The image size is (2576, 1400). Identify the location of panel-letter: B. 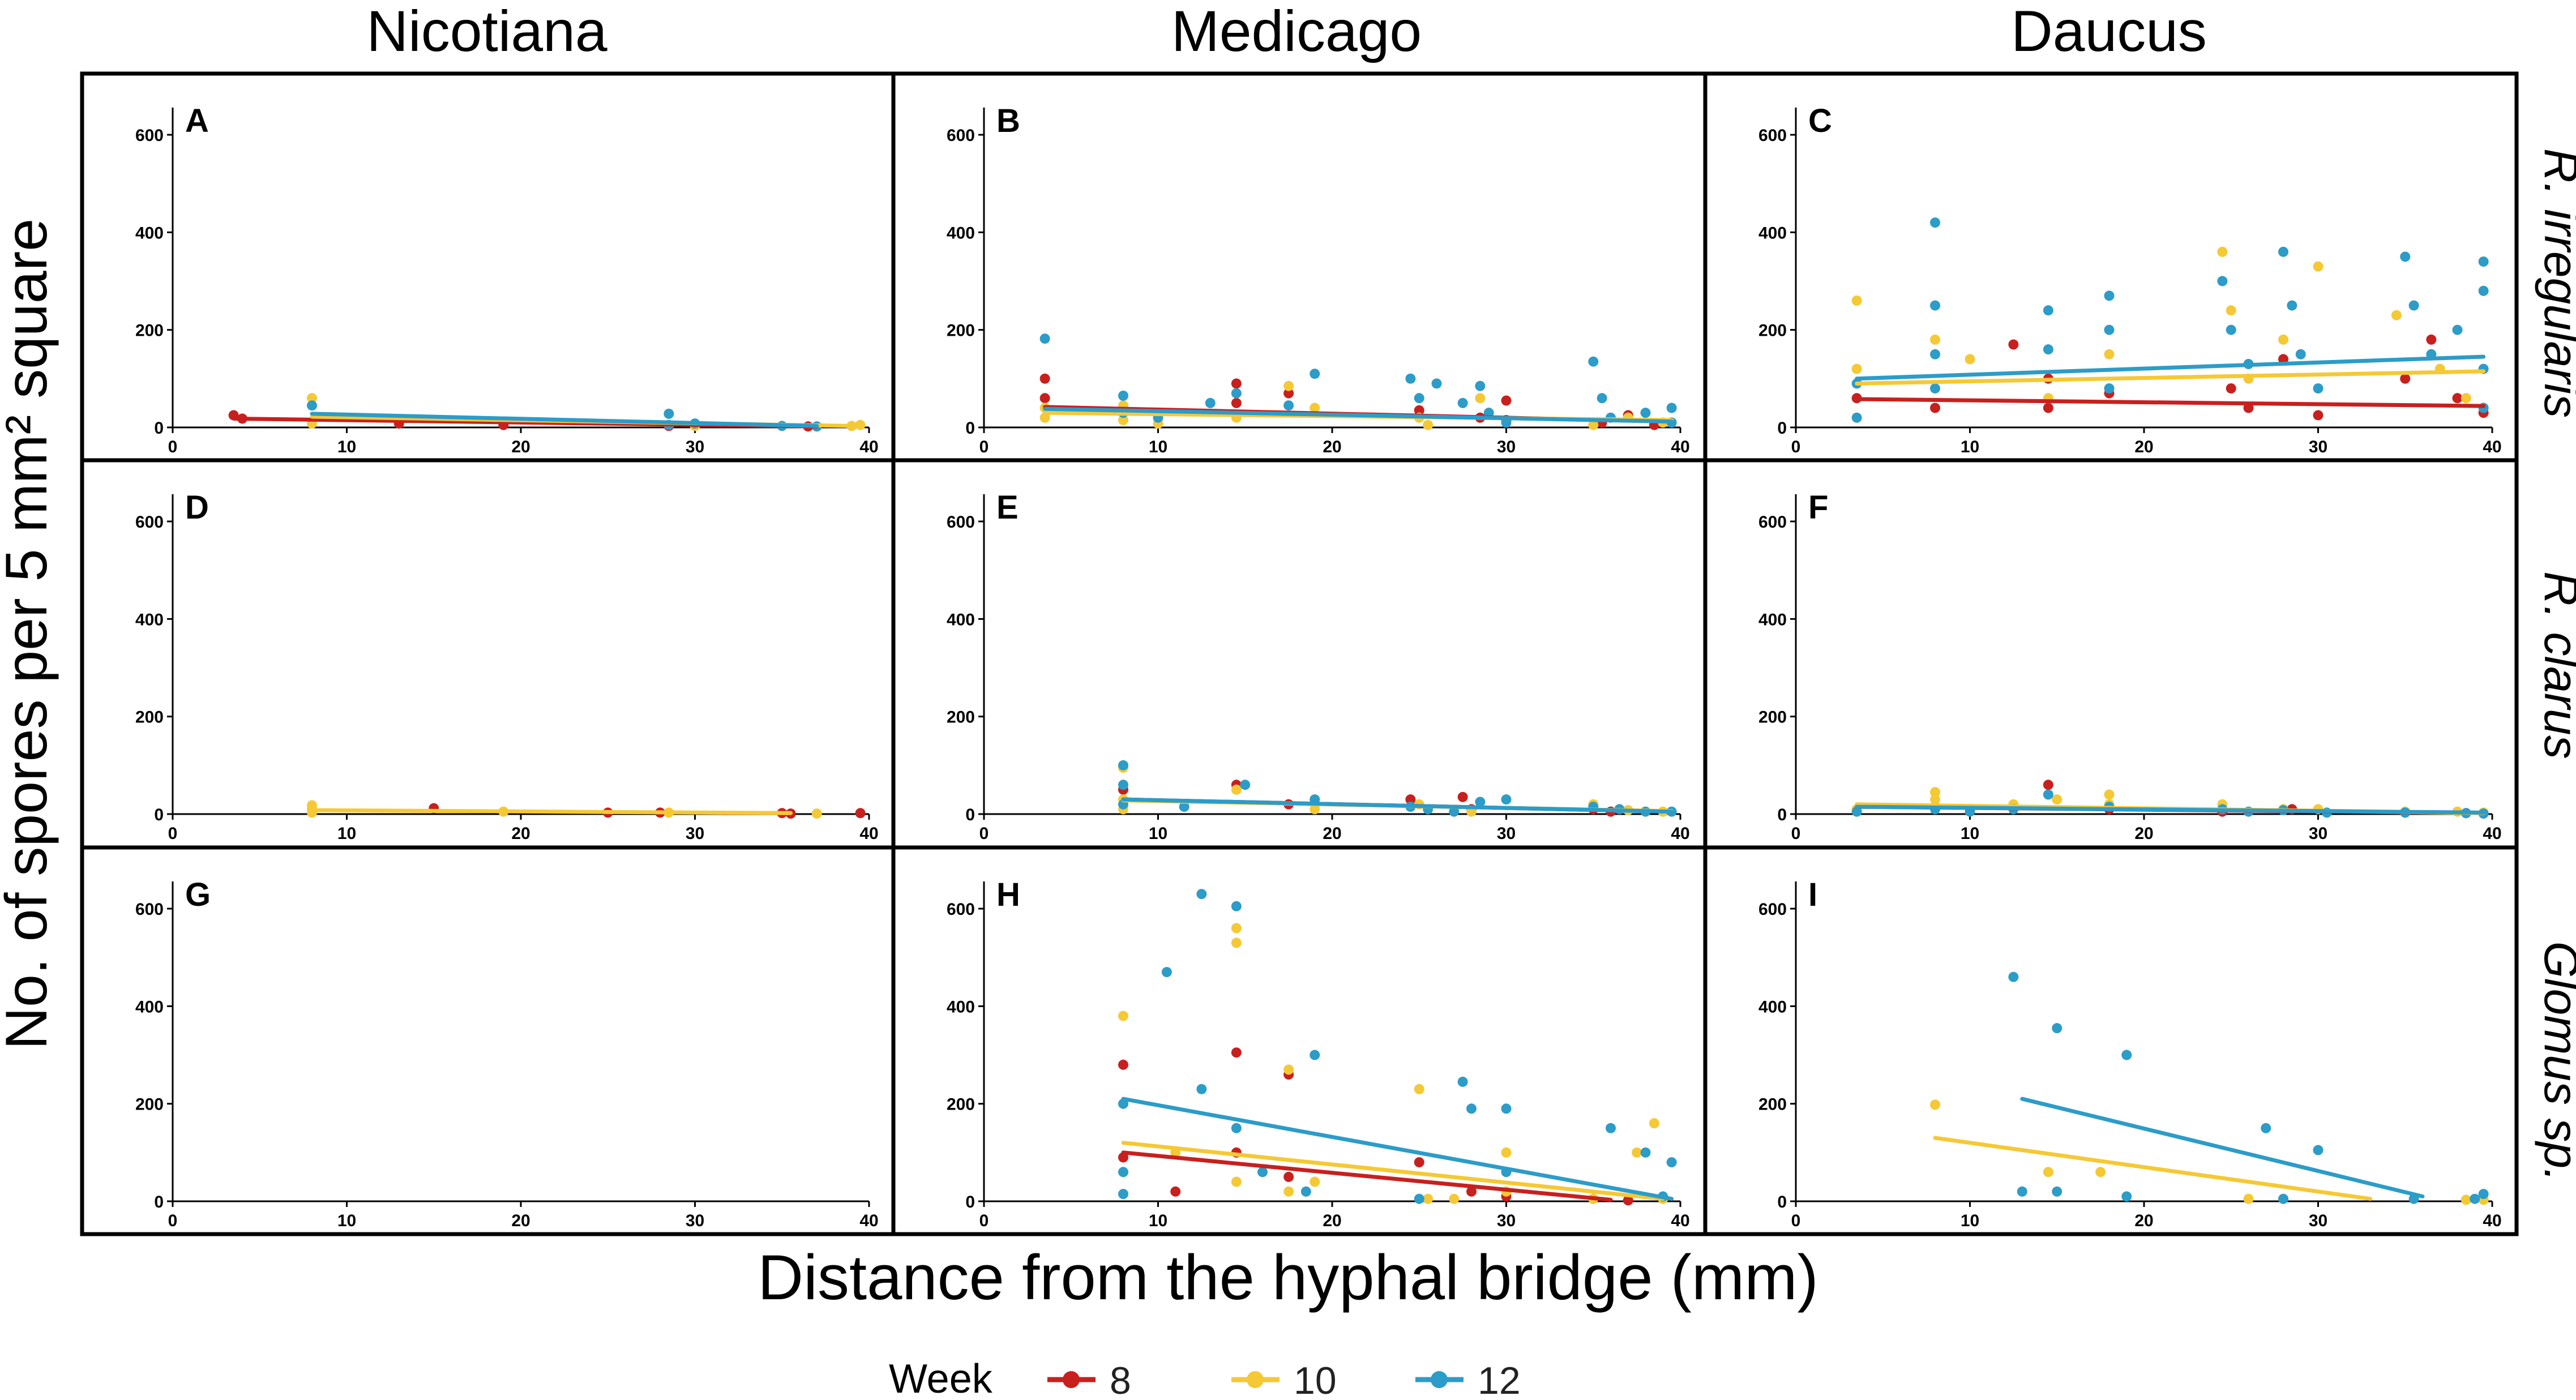
(1008, 120).